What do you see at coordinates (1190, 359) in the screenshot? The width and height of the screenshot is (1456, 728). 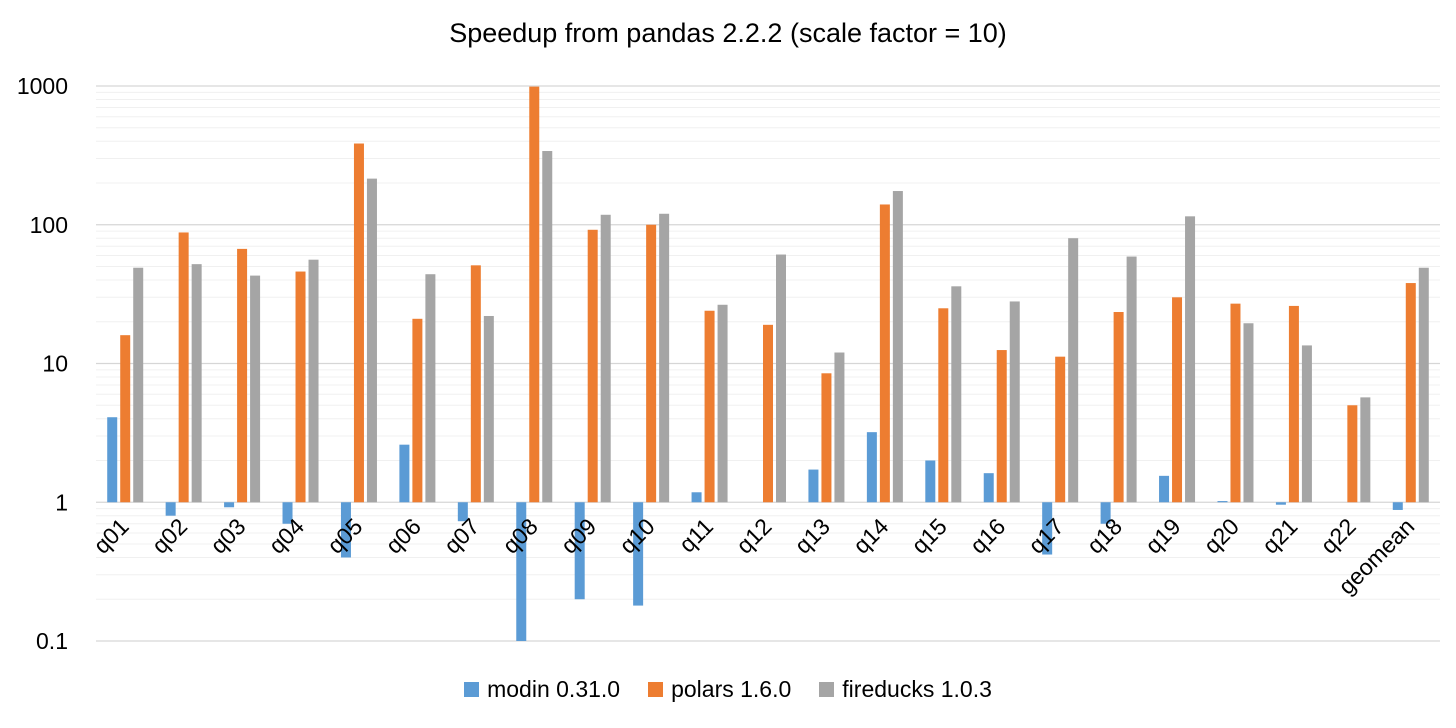 I see `bar-fireducks-q19` at bounding box center [1190, 359].